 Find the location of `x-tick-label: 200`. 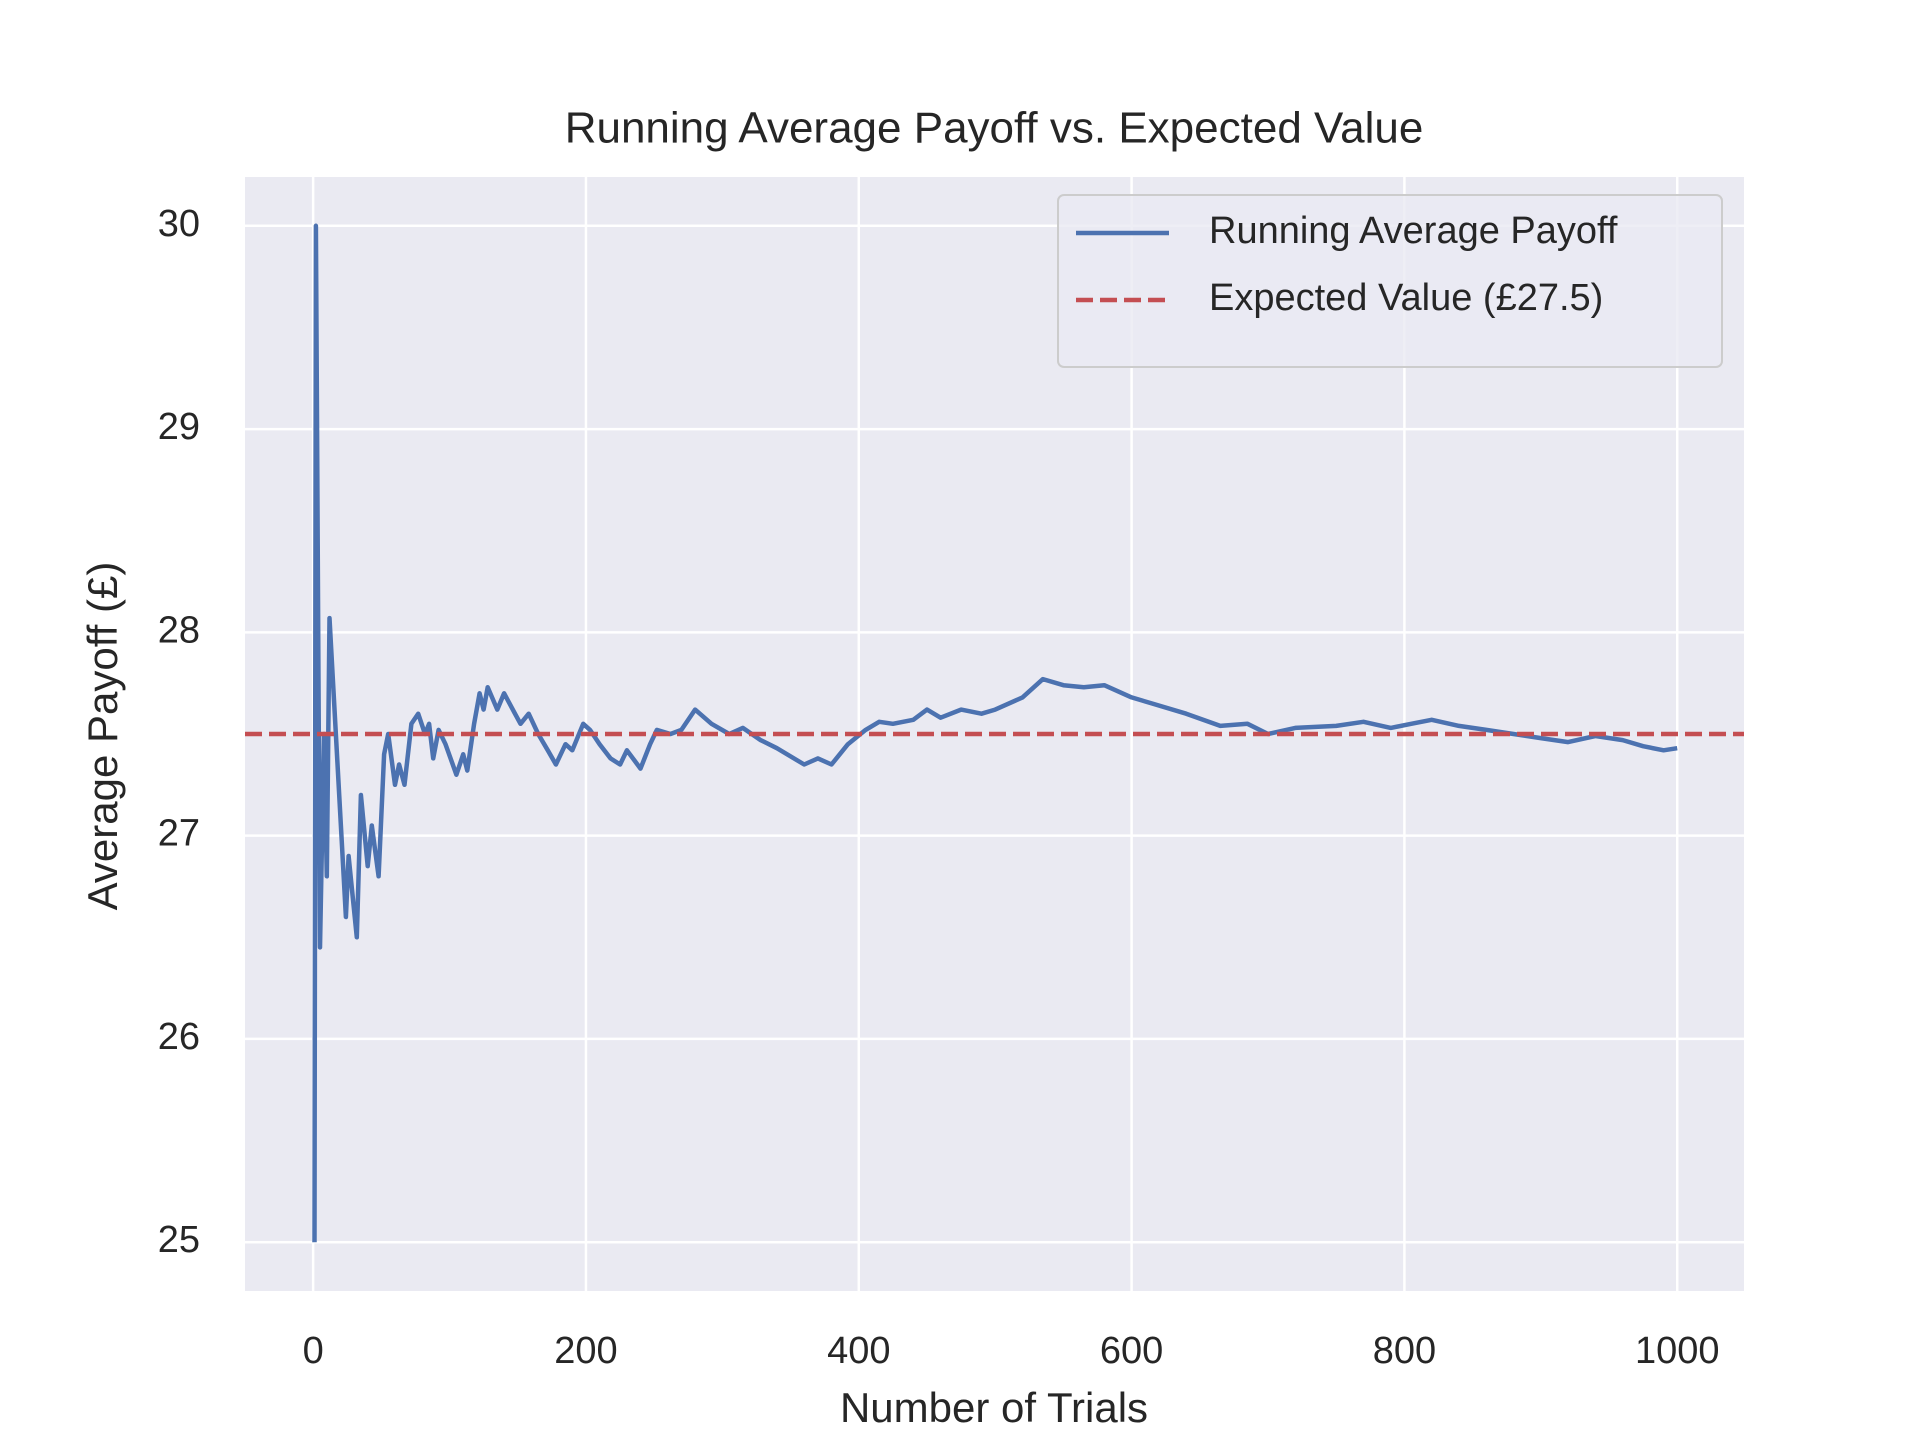

x-tick-label: 200 is located at coordinates (585, 1351).